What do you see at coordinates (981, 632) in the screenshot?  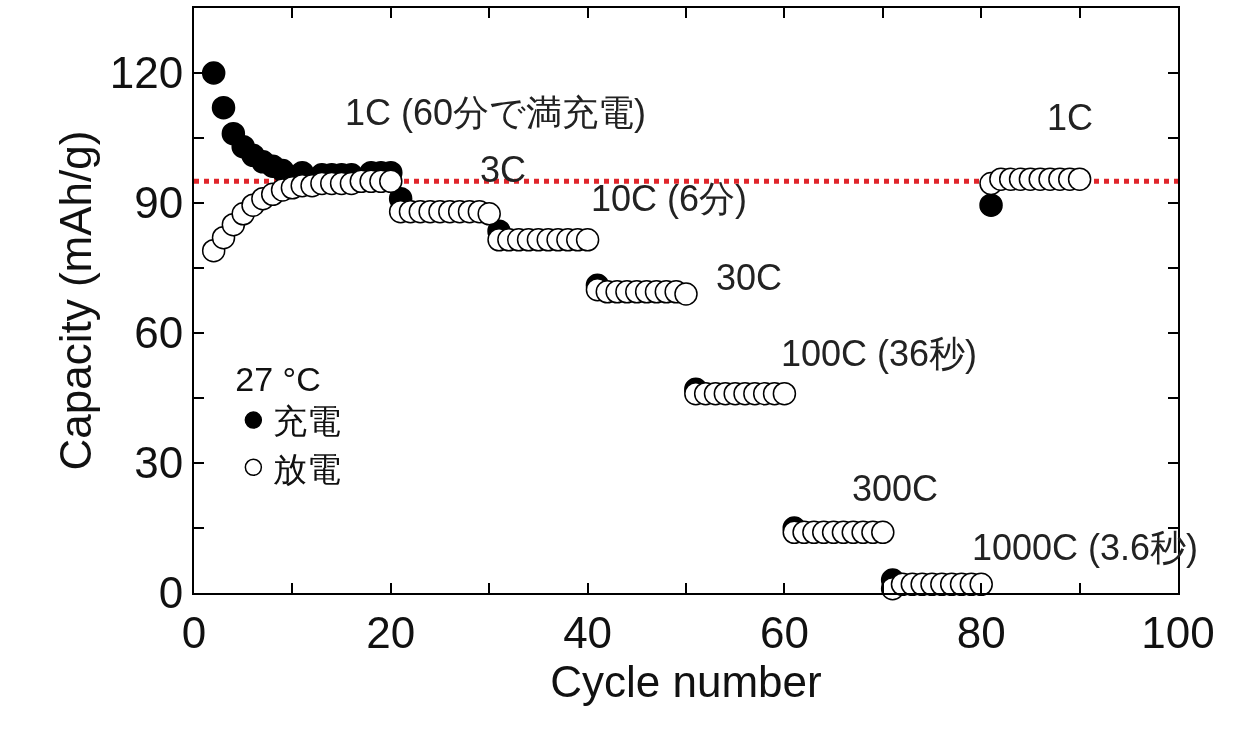 I see `x-tick-label: 80` at bounding box center [981, 632].